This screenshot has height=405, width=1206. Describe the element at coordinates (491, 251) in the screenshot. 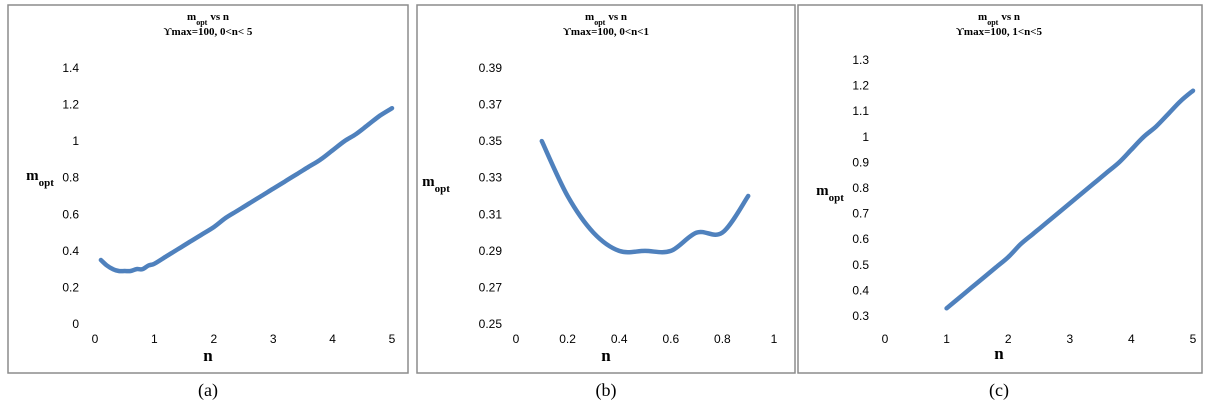

I see `y-tick-label: 0.29` at that location.